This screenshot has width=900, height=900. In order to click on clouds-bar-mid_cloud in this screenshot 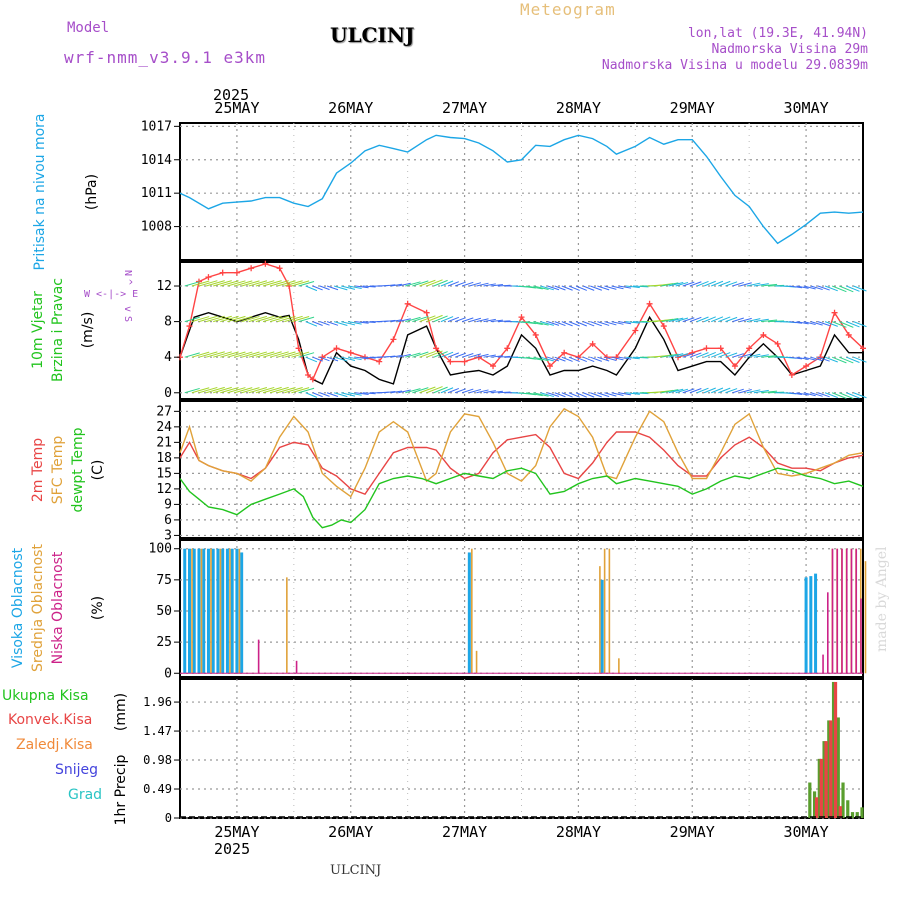, I will do `click(865, 617)`.